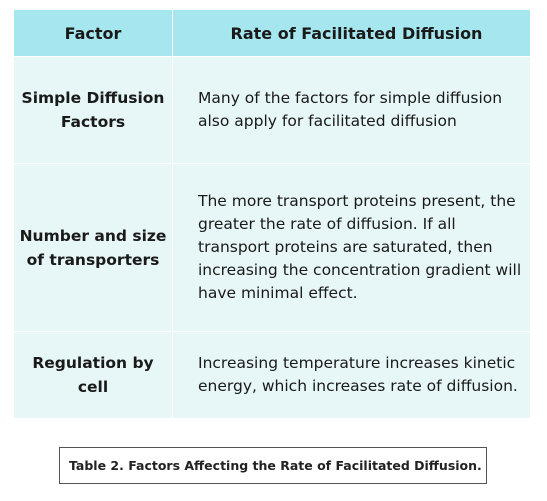 The height and width of the screenshot is (501, 547). Describe the element at coordinates (93, 247) in the screenshot. I see `row-factor: Number and size of transporters` at that location.